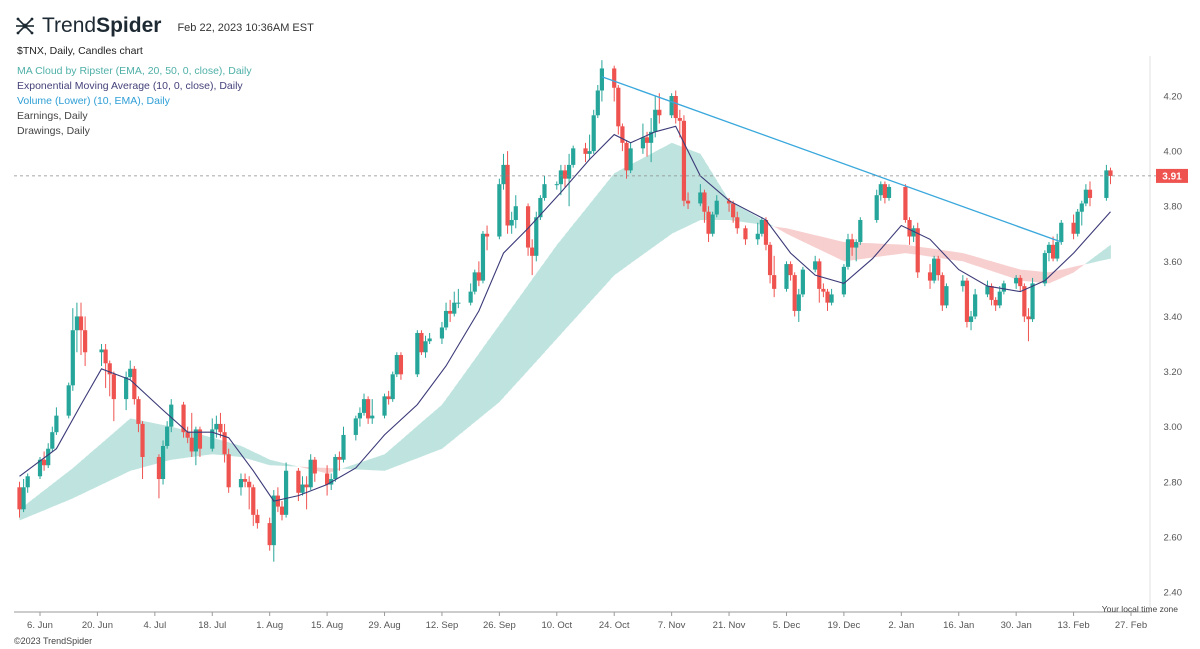  Describe the element at coordinates (958, 625) in the screenshot. I see `x-tick-label: 16. Jan` at that location.